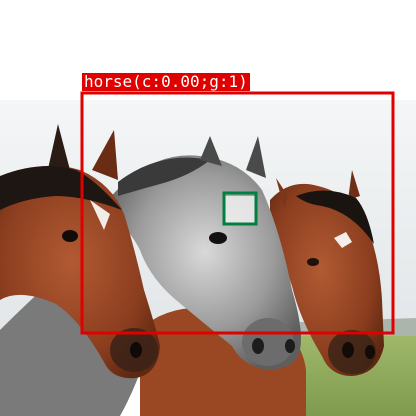  Describe the element at coordinates (166, 81) in the screenshot. I see `detection-label: horse(c:0.00;g:1)` at that location.